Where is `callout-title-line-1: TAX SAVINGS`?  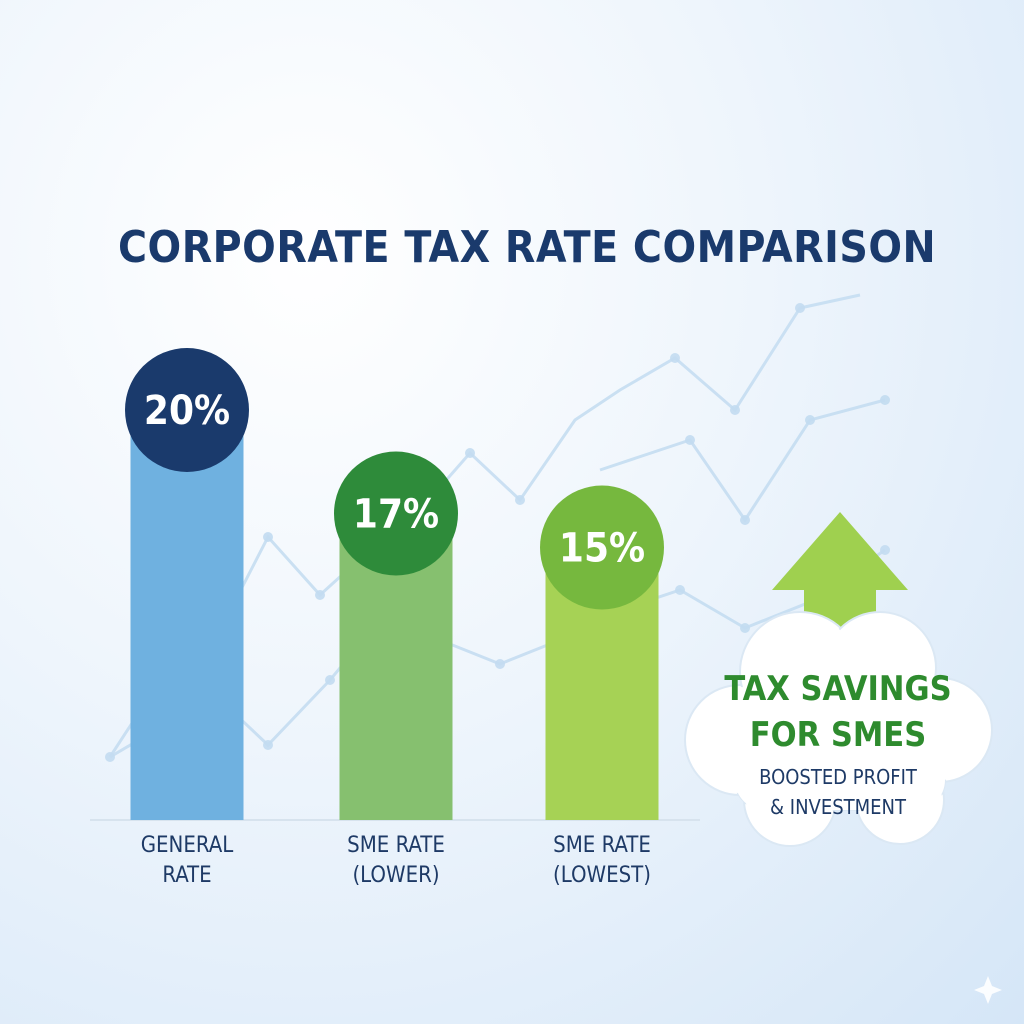 callout-title-line-1: TAX SAVINGS is located at coordinates (837, 689).